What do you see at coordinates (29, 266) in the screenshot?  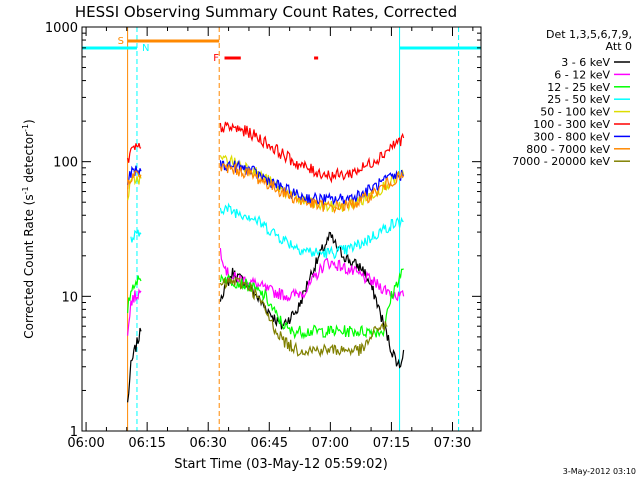 I see `y-axis-label-main: Corrected Count Rate (s` at bounding box center [29, 266].